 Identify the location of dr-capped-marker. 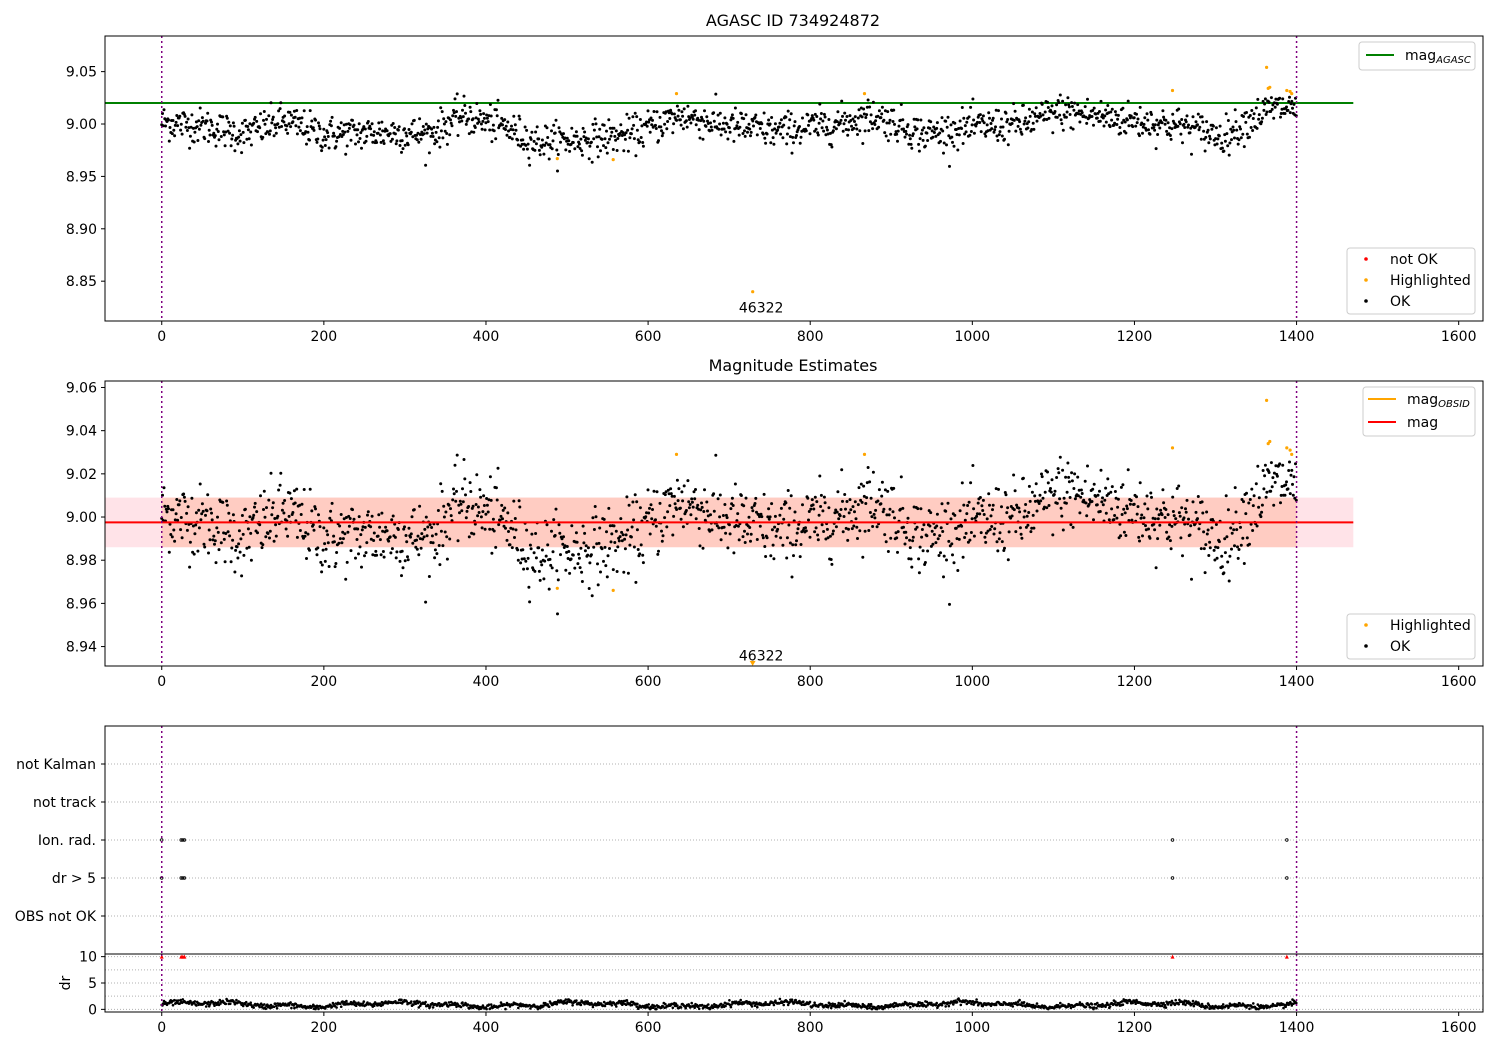
(1172, 956).